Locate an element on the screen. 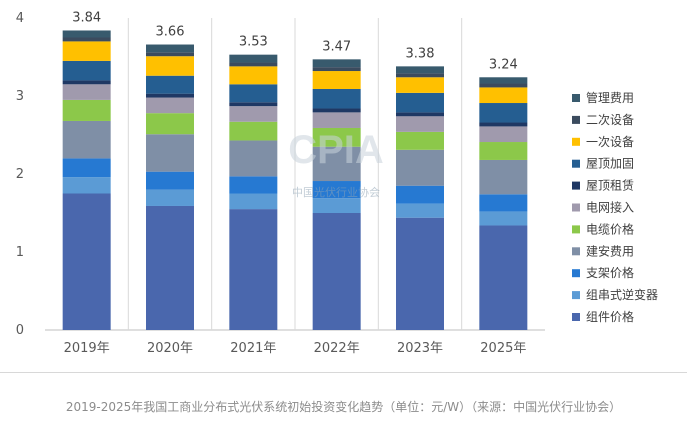  total-label: 3.38 is located at coordinates (420, 53).